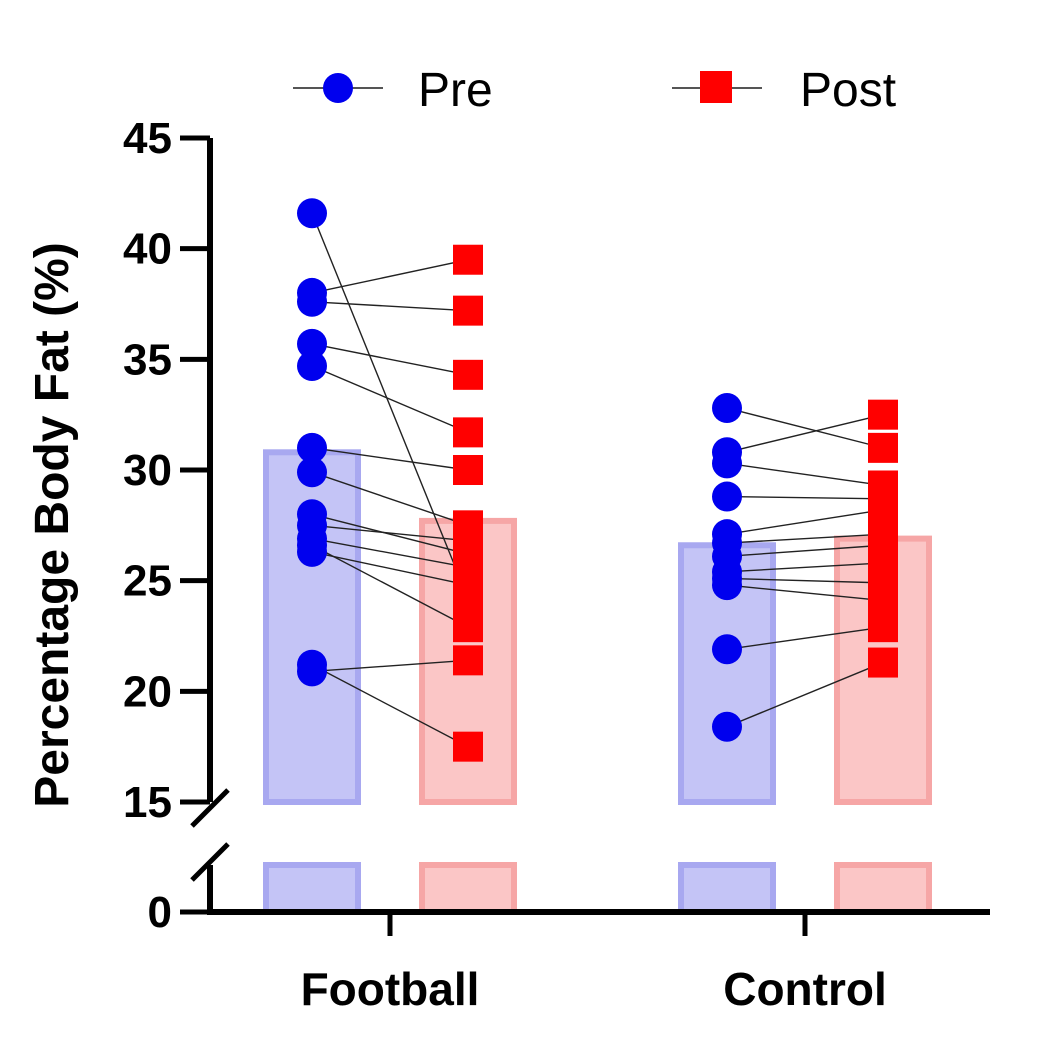 This screenshot has width=1038, height=1040. I want to click on x-tick-label-control: Control, so click(805, 989).